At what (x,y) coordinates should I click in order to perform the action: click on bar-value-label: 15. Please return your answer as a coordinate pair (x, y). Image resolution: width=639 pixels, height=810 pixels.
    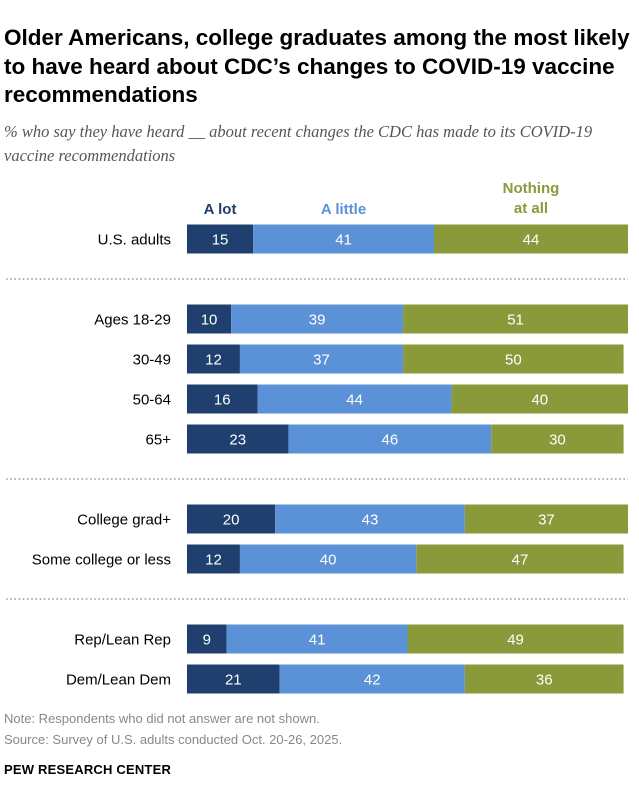
    Looking at the image, I should click on (220, 240).